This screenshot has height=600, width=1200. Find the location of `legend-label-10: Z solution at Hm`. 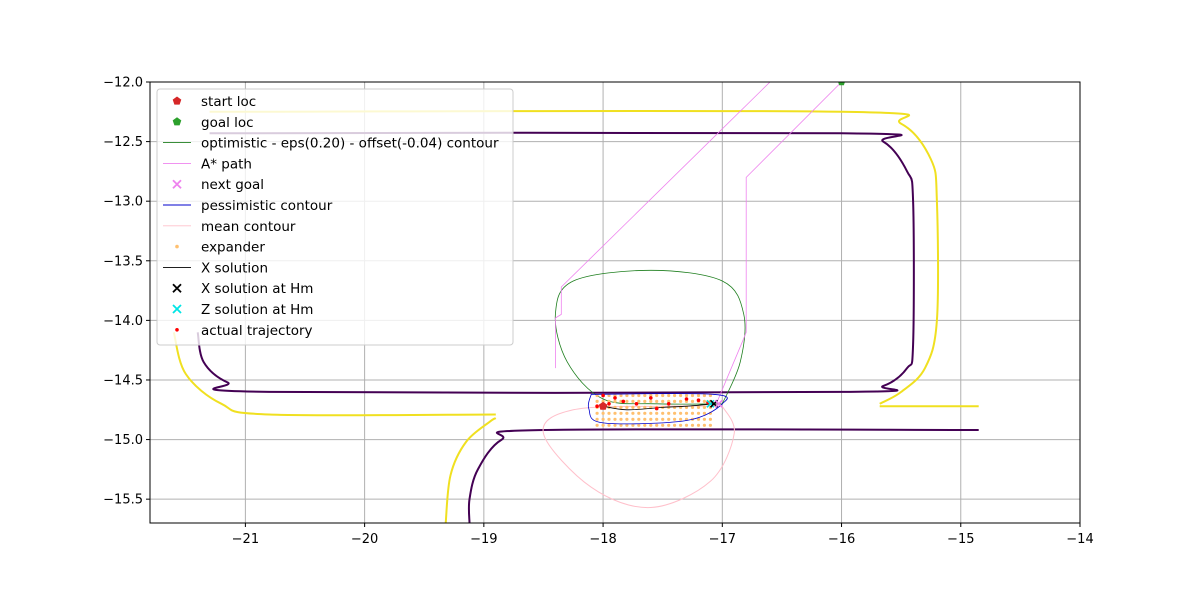

legend-label-10: Z solution at Hm is located at coordinates (257, 310).